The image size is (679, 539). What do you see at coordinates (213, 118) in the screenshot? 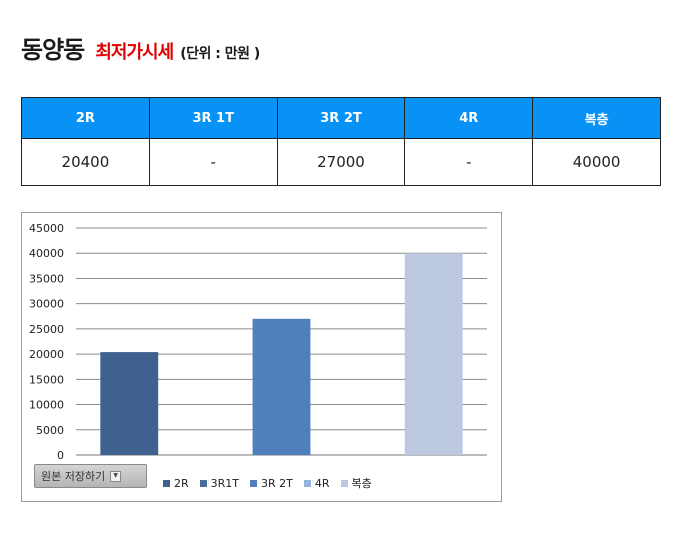
I see `col-header-3r1t: 3R 1T` at bounding box center [213, 118].